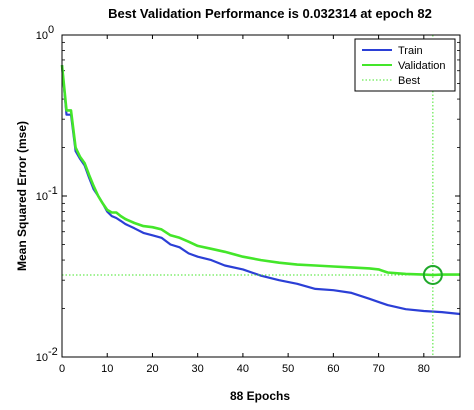 This screenshot has width=474, height=410. I want to click on chart-legend: Train Validation Best, so click(405, 65).